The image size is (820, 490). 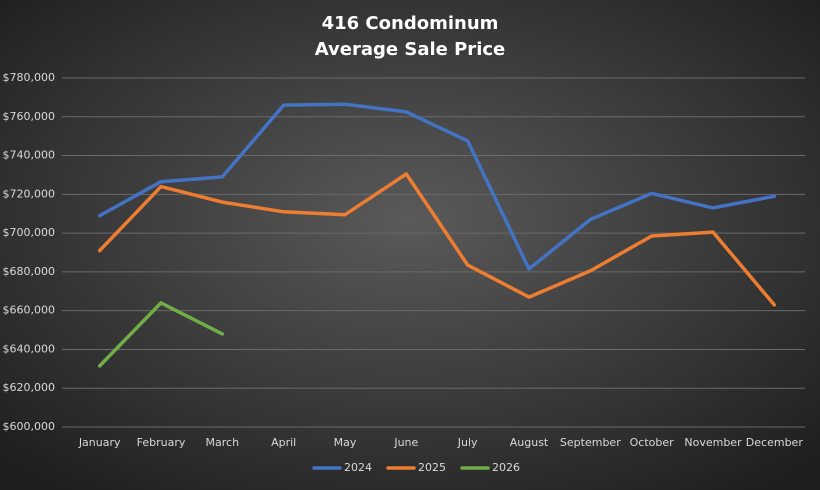 I want to click on x-tick-label: January, so click(x=99, y=442).